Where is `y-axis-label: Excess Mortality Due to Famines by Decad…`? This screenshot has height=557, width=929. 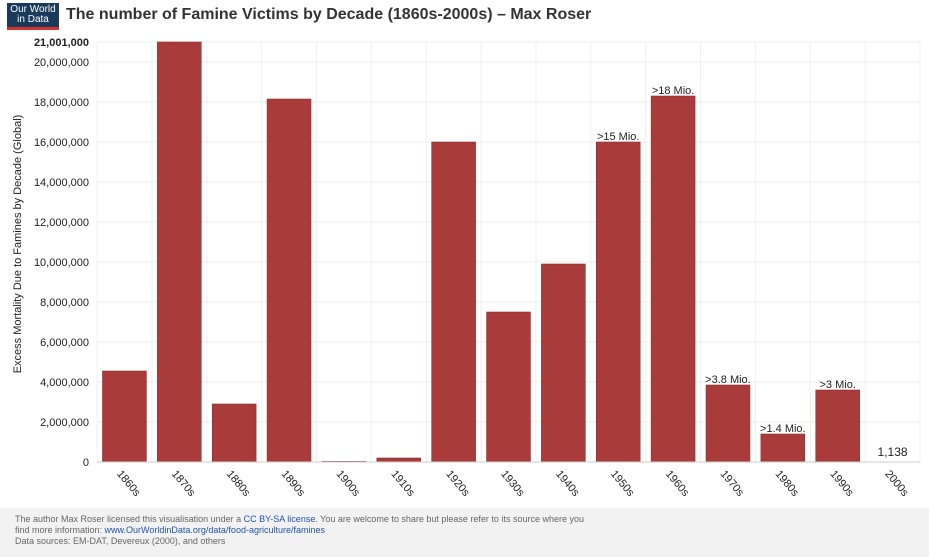 y-axis-label: Excess Mortality Due to Famines by Decad… is located at coordinates (18, 244).